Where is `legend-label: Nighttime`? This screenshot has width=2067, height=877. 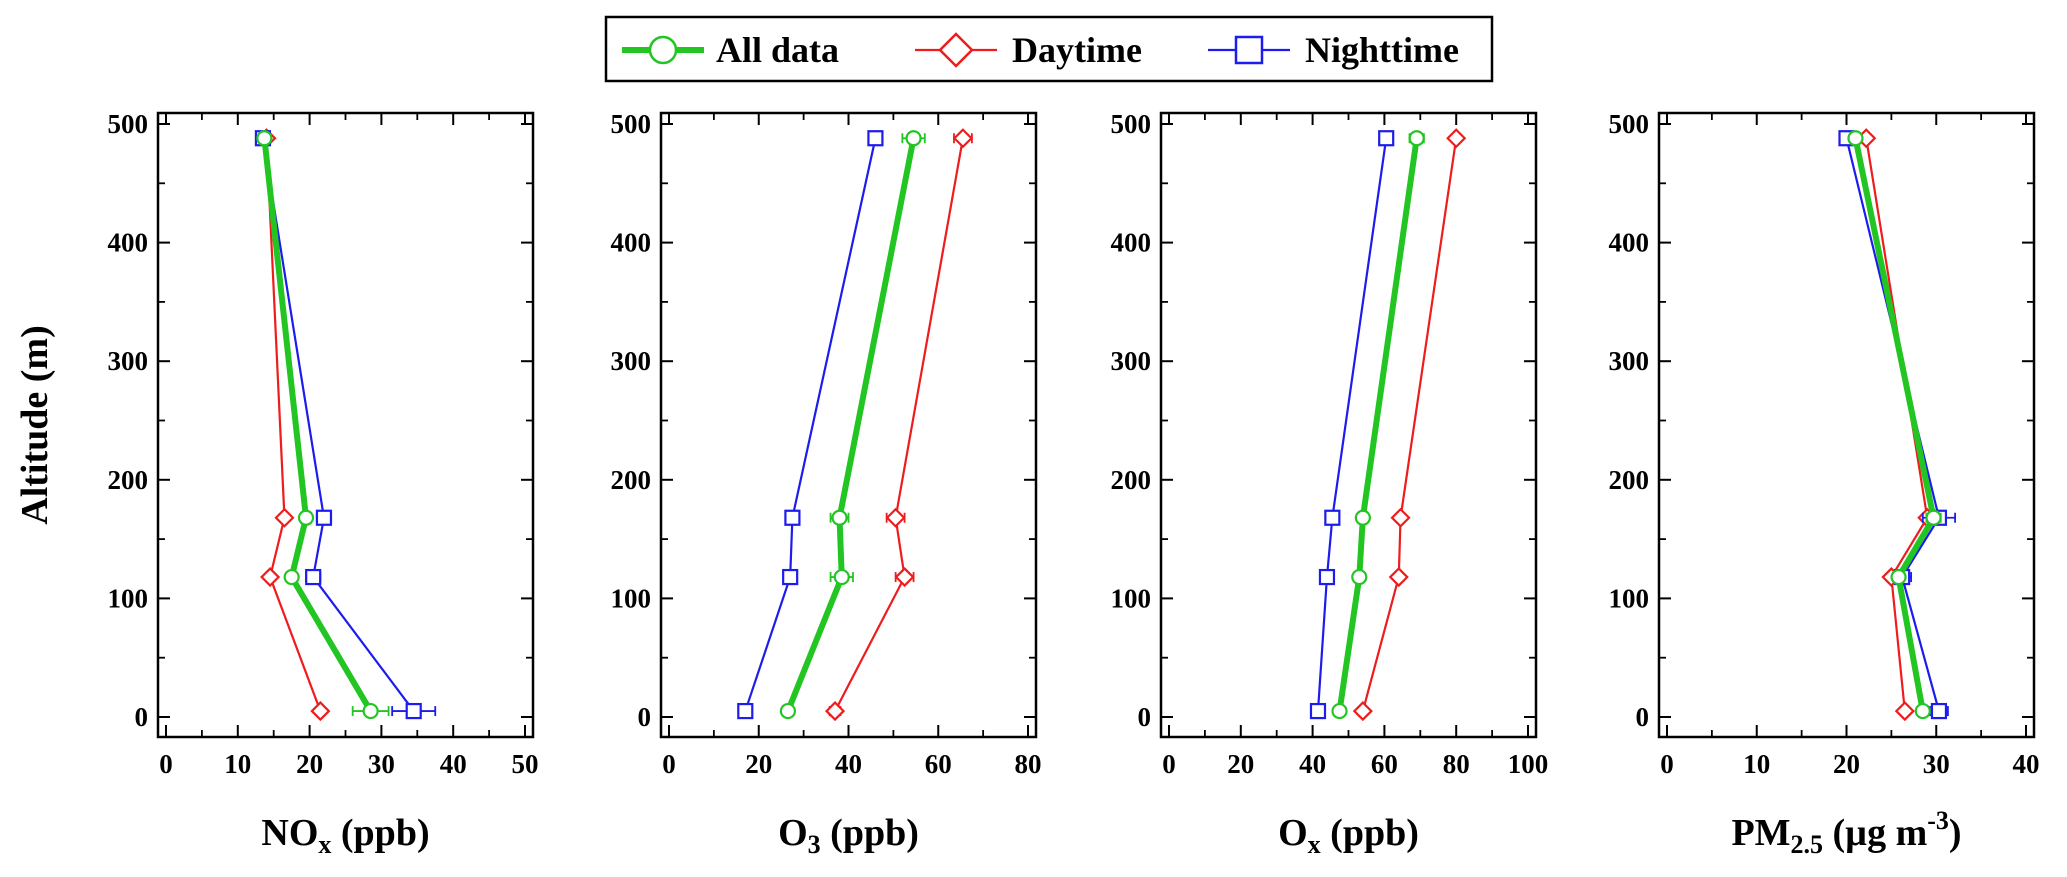 legend-label: Nighttime is located at coordinates (1382, 50).